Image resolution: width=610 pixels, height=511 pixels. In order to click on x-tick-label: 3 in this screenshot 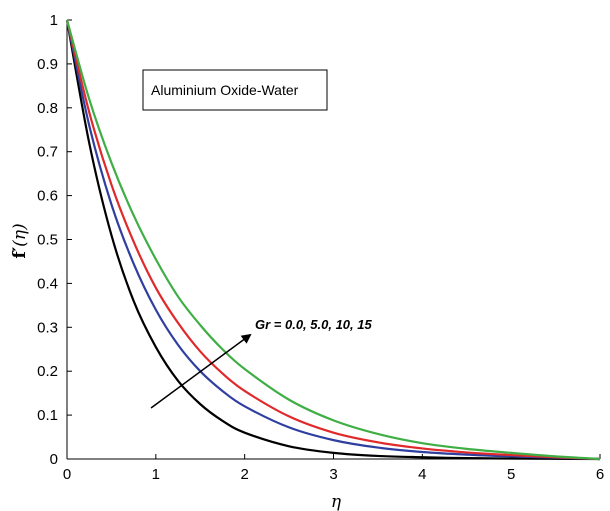, I will do `click(333, 474)`.